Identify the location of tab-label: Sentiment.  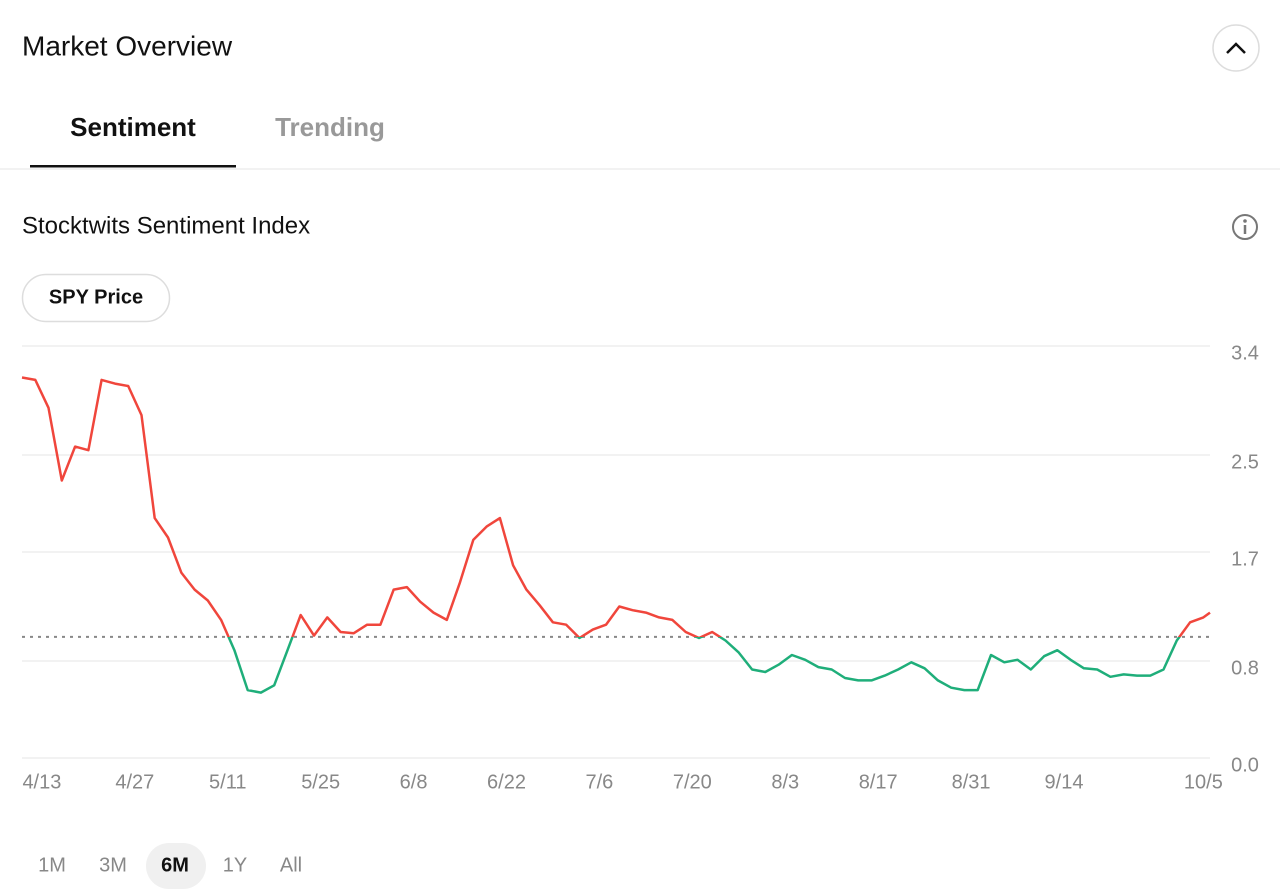
(133, 127).